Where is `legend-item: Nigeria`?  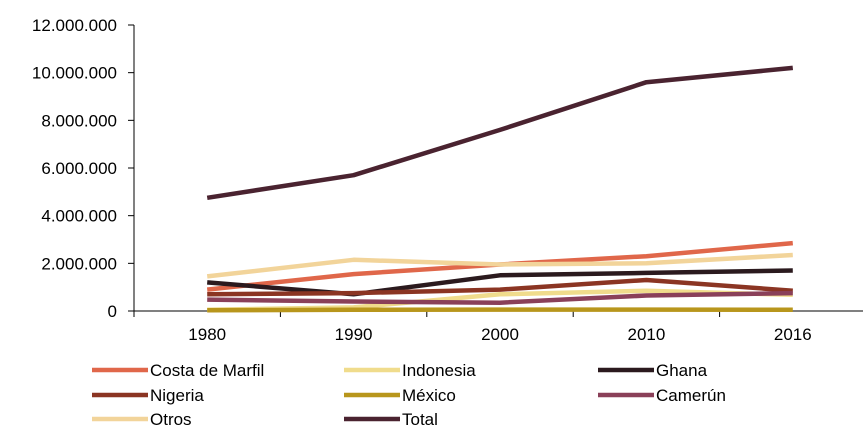 legend-item: Nigeria is located at coordinates (148, 395).